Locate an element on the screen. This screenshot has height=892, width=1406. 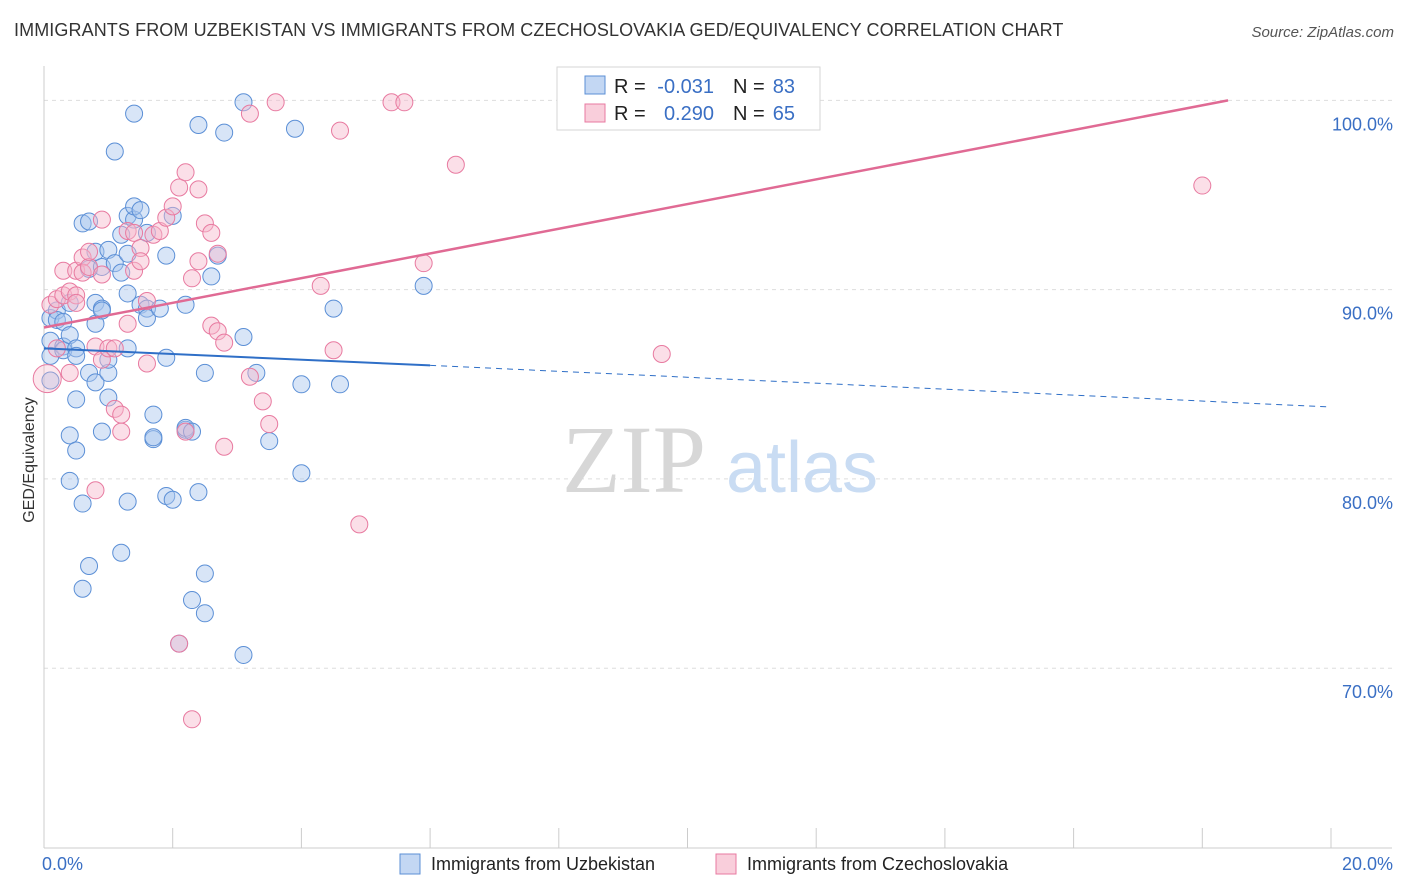
legend-label-uzbekistan: Immigrants from Uzbekistan is located at coordinates (543, 864).